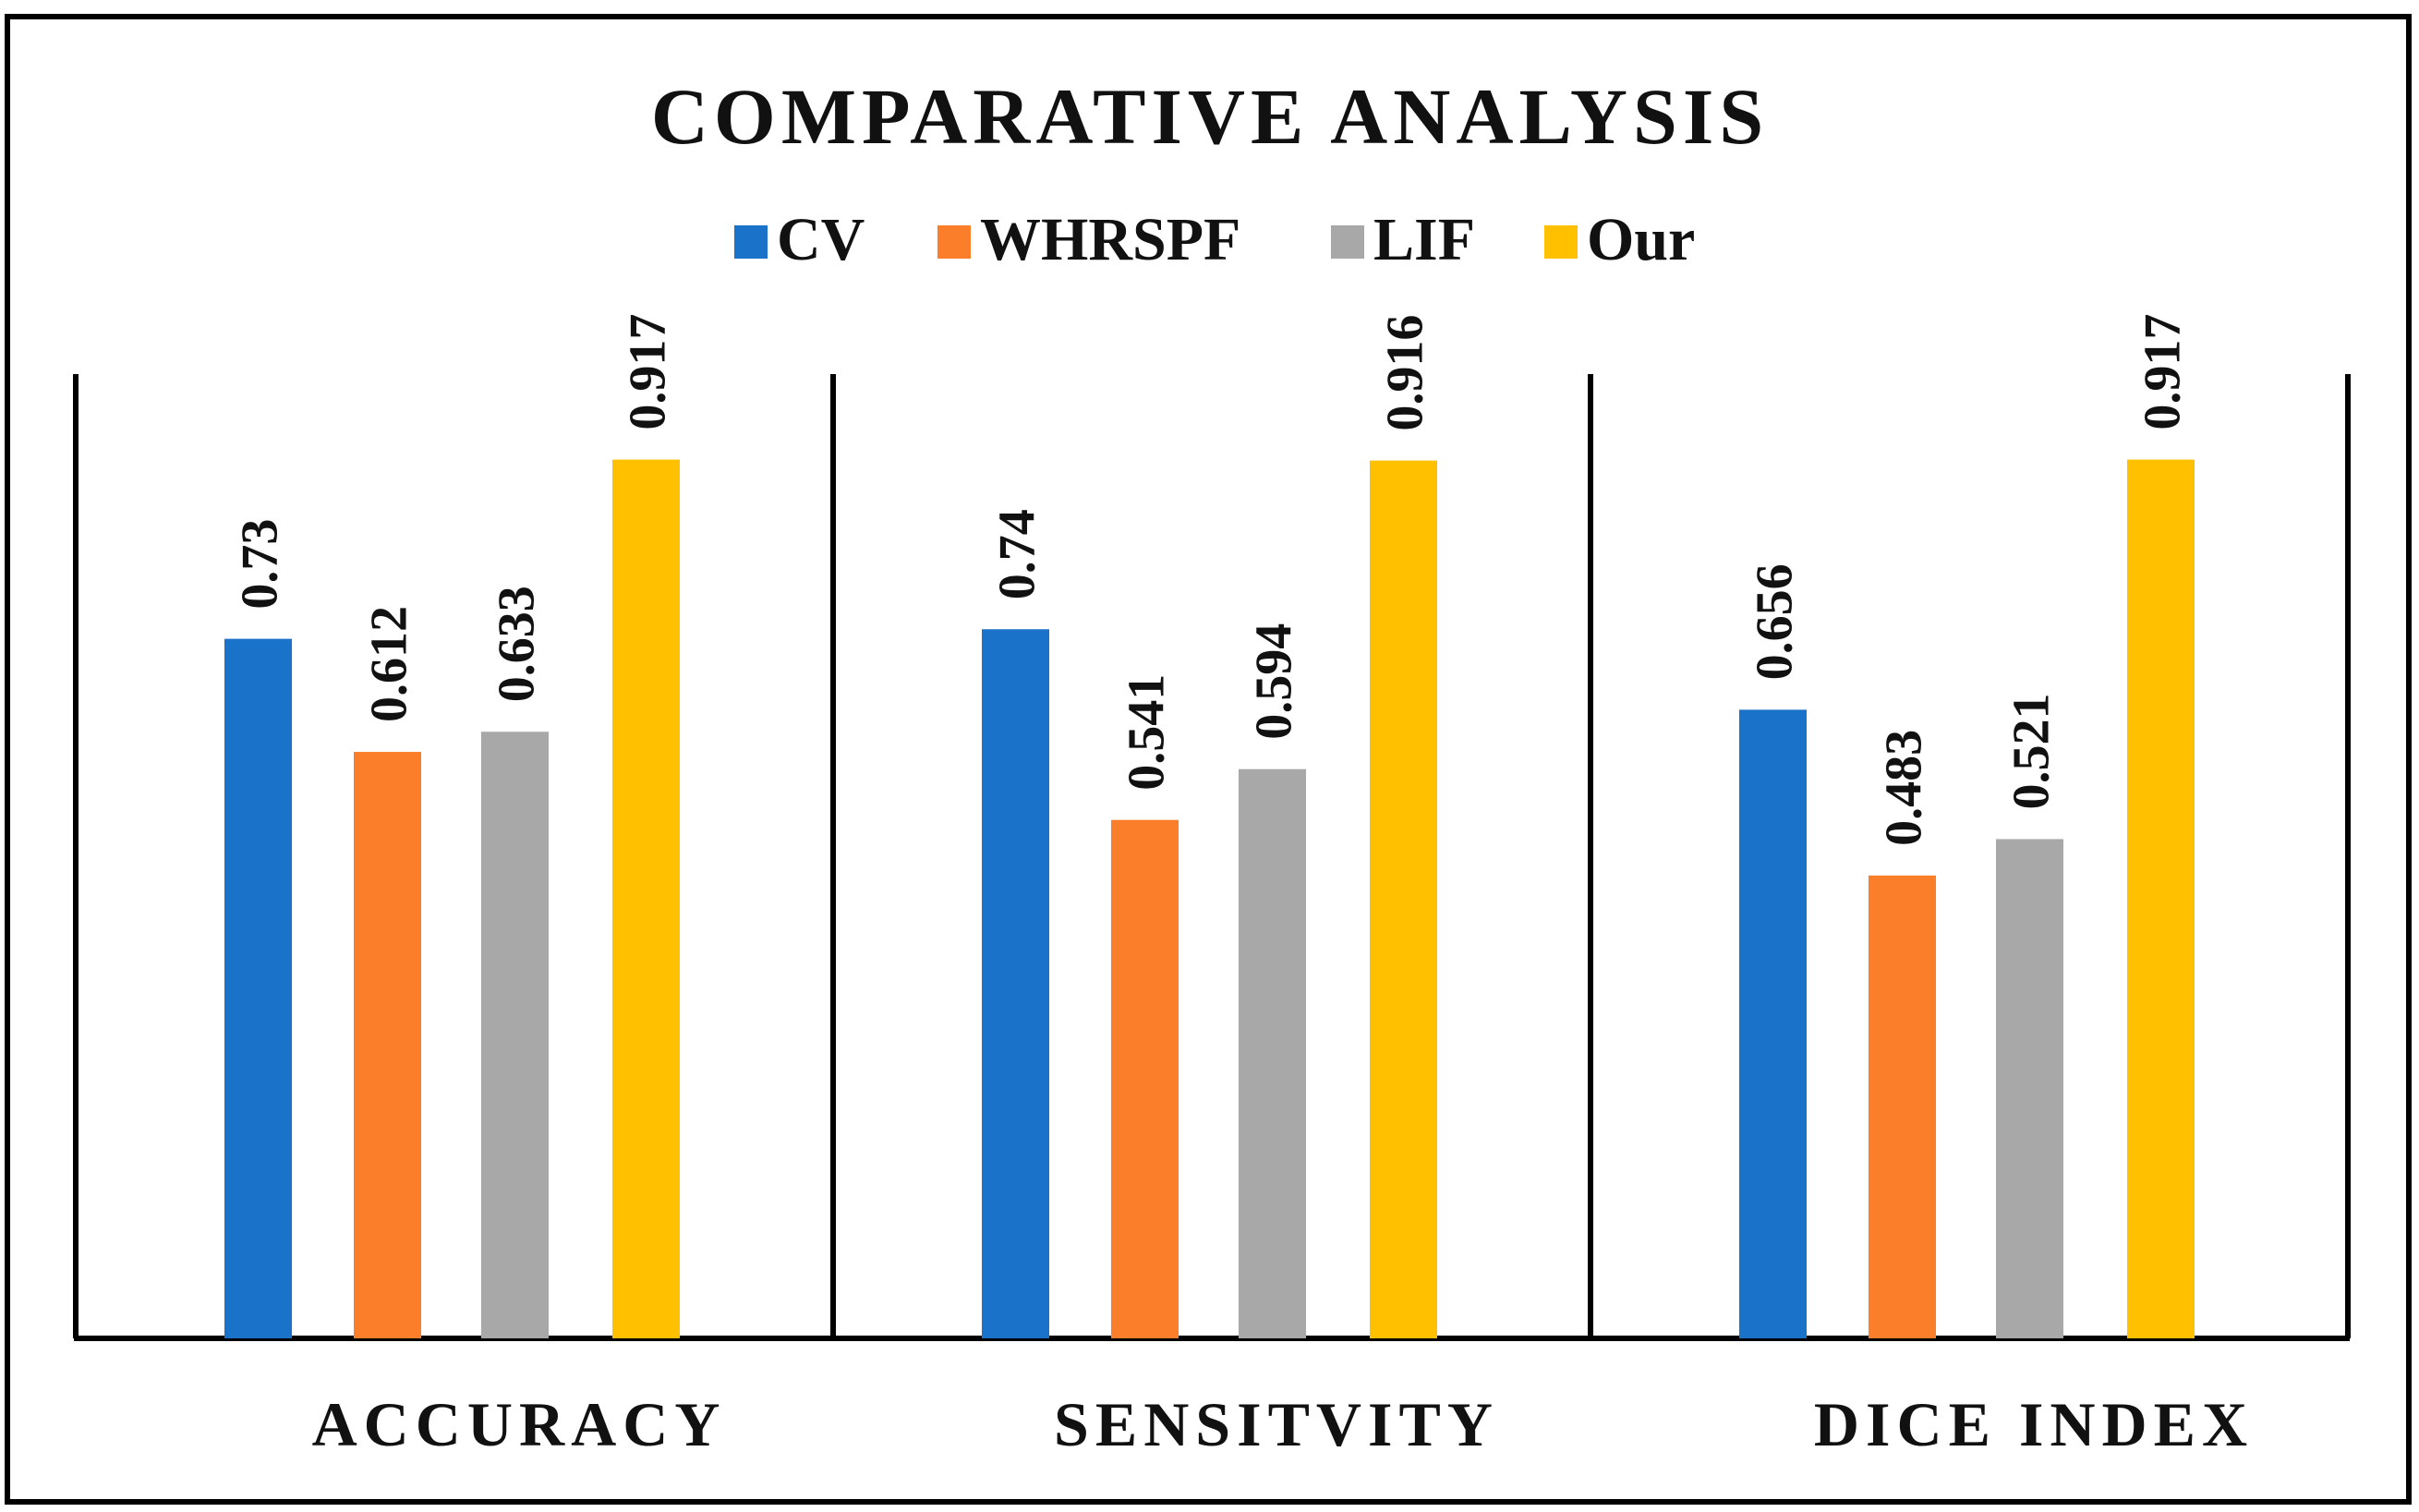 This screenshot has height=1512, width=2419. What do you see at coordinates (1403, 899) in the screenshot?
I see `bar-sensitvity-our` at bounding box center [1403, 899].